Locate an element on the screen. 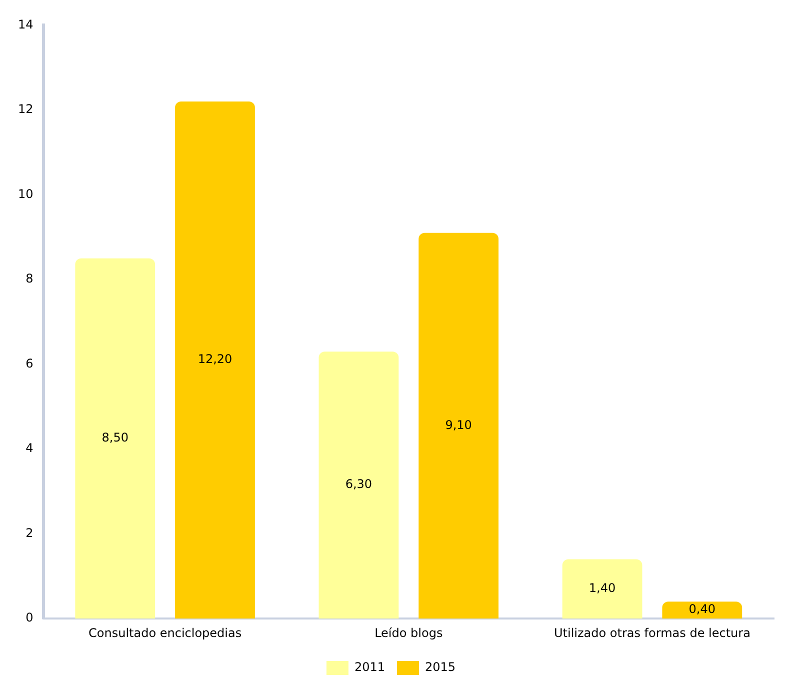 This screenshot has height=693, width=786. data-label: 9,10 is located at coordinates (458, 425).